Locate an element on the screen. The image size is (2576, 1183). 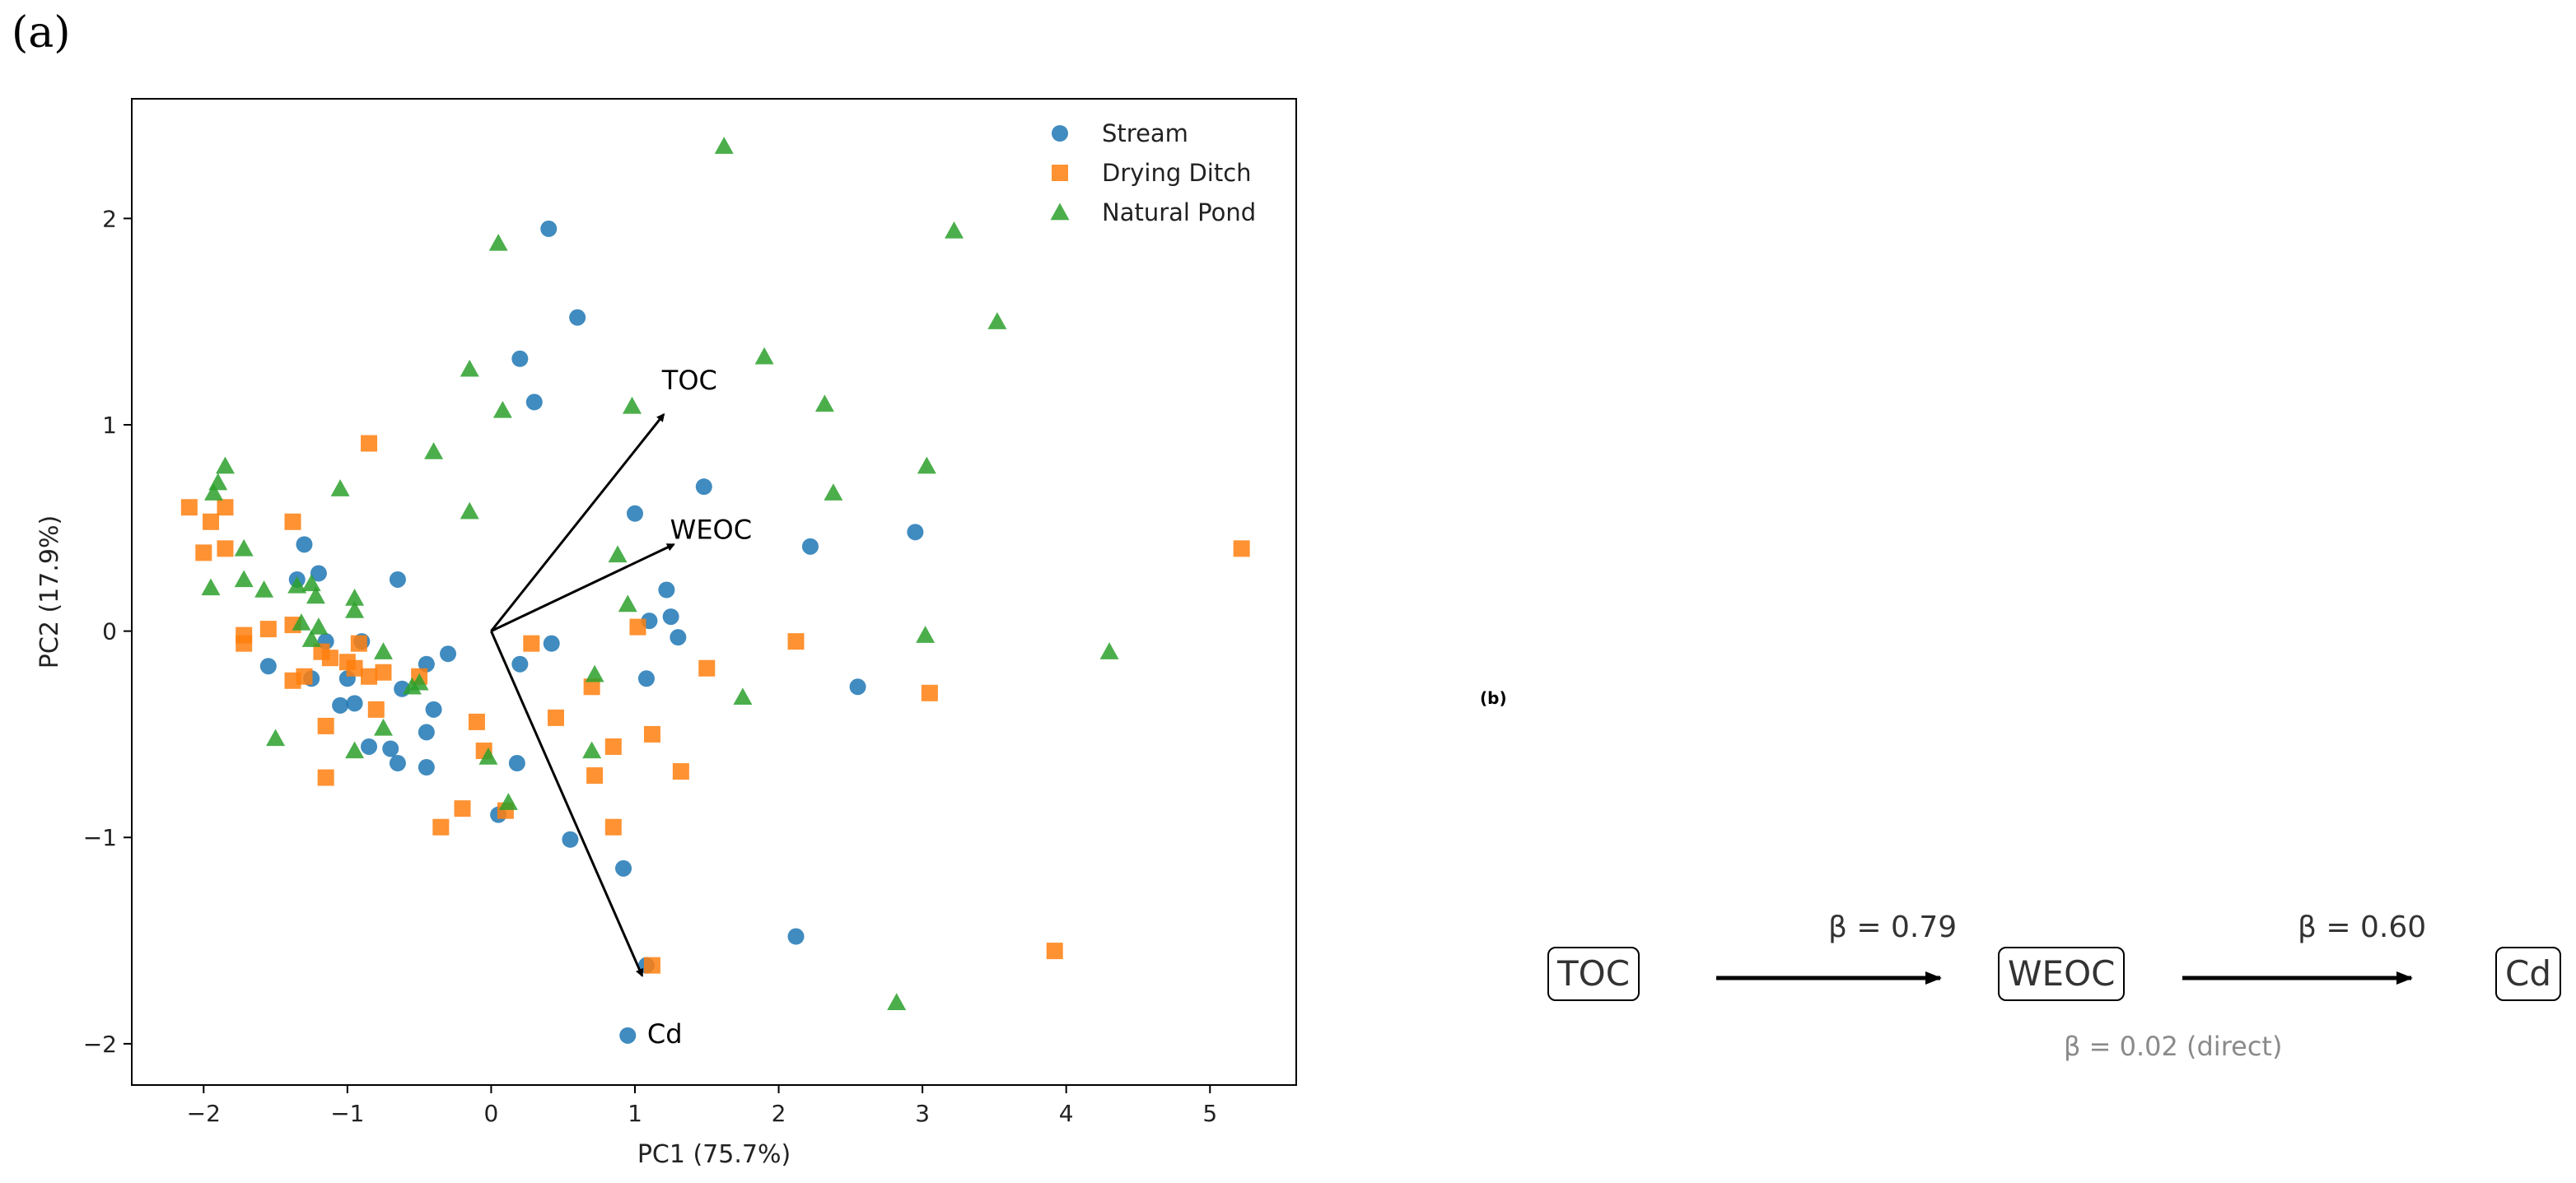
path-beta-direct: β = 0.02 (direct) is located at coordinates (2173, 1046).